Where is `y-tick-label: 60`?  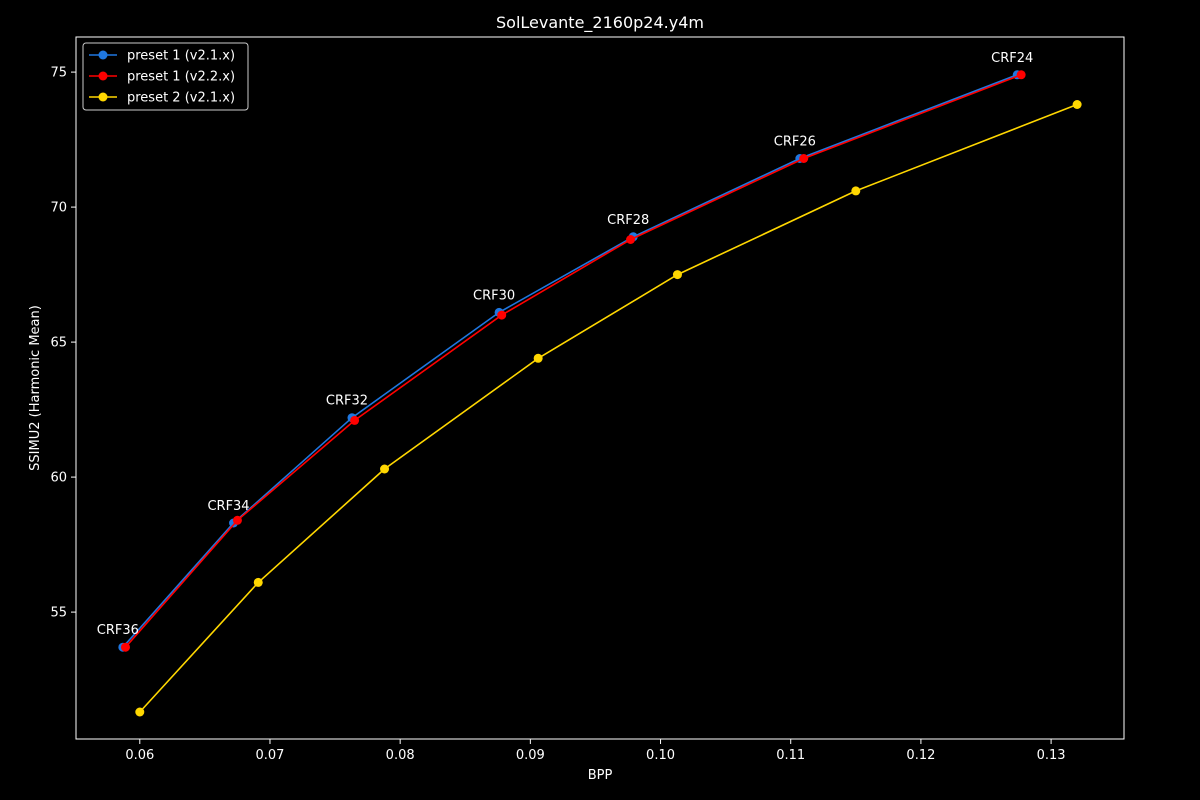
y-tick-label: 60 is located at coordinates (58, 478).